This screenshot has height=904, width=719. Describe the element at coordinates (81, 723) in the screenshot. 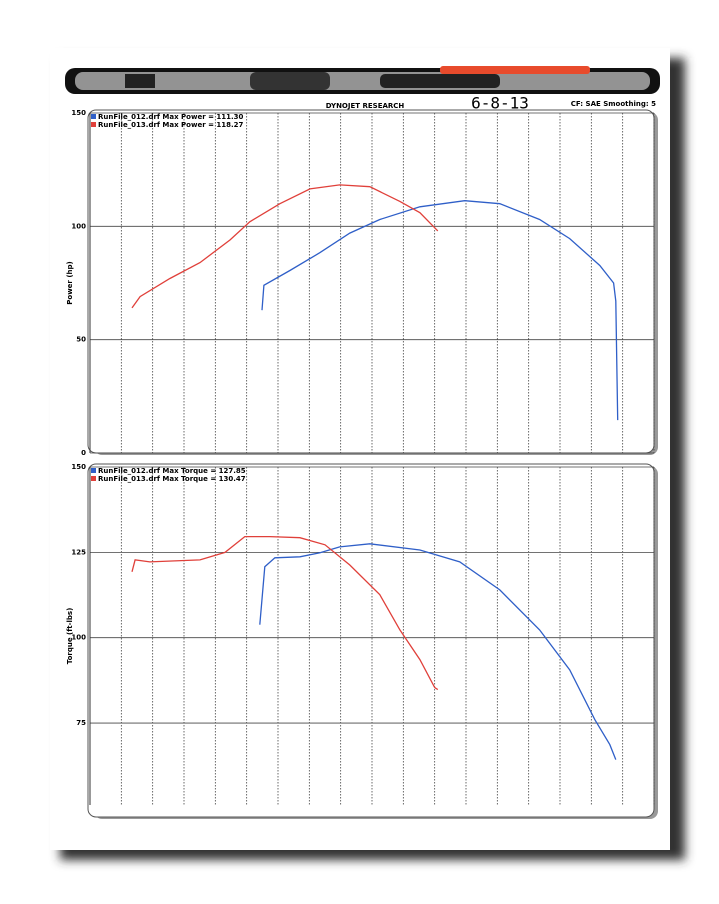

I see `y-tick-label: 75` at that location.